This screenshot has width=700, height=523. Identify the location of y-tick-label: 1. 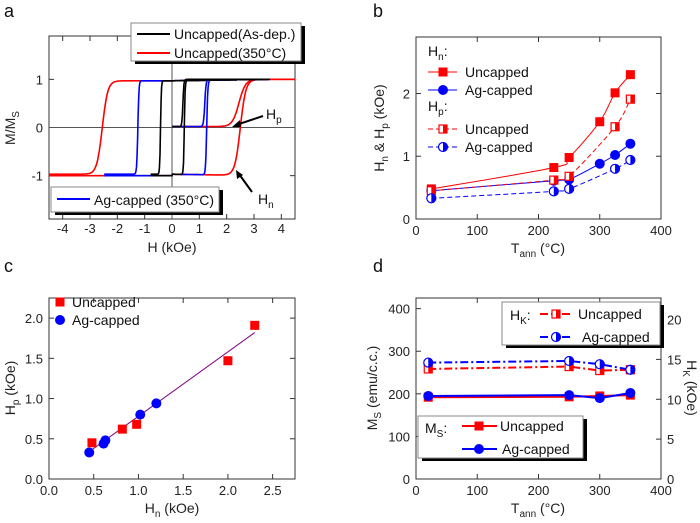
(39, 79).